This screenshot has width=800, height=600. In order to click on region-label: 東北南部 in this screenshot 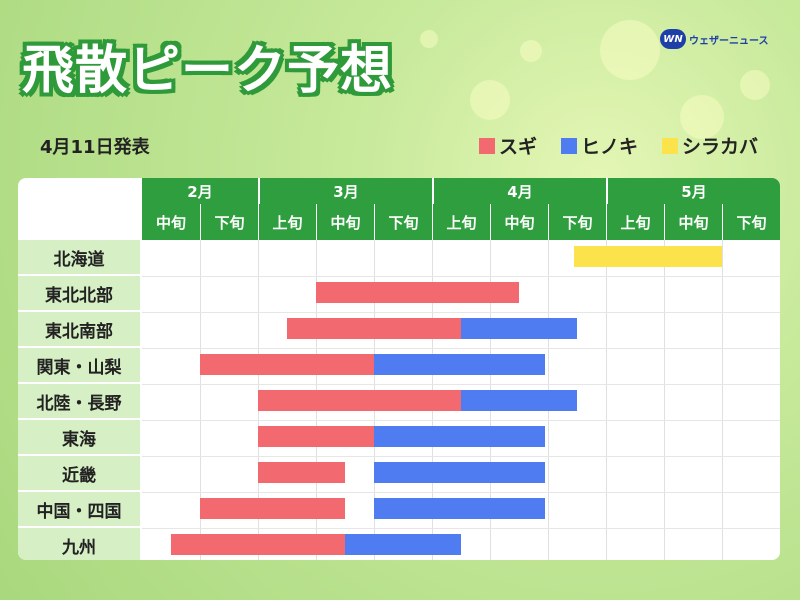, I will do `click(79, 330)`.